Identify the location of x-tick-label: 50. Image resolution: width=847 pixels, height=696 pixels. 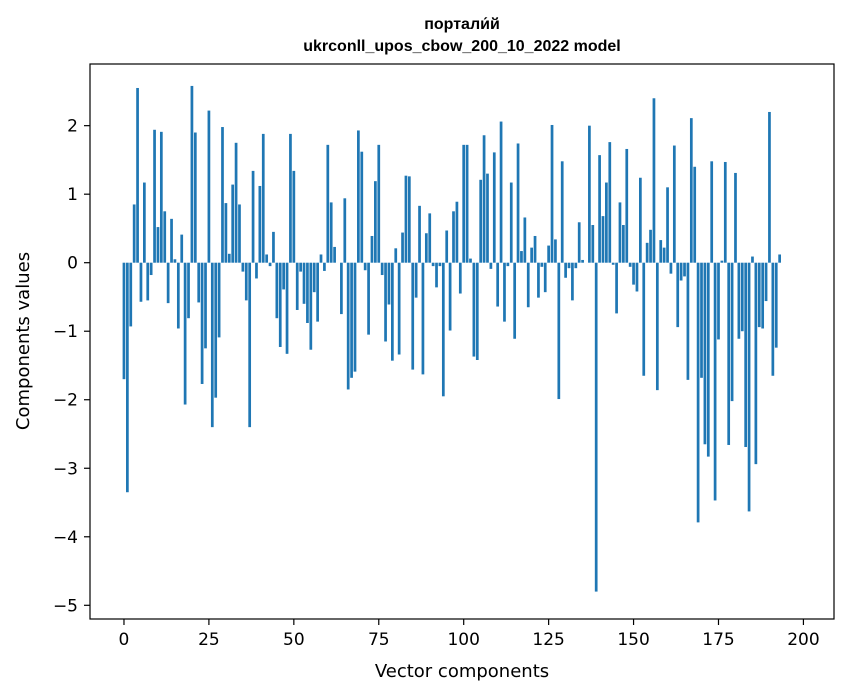
(294, 640).